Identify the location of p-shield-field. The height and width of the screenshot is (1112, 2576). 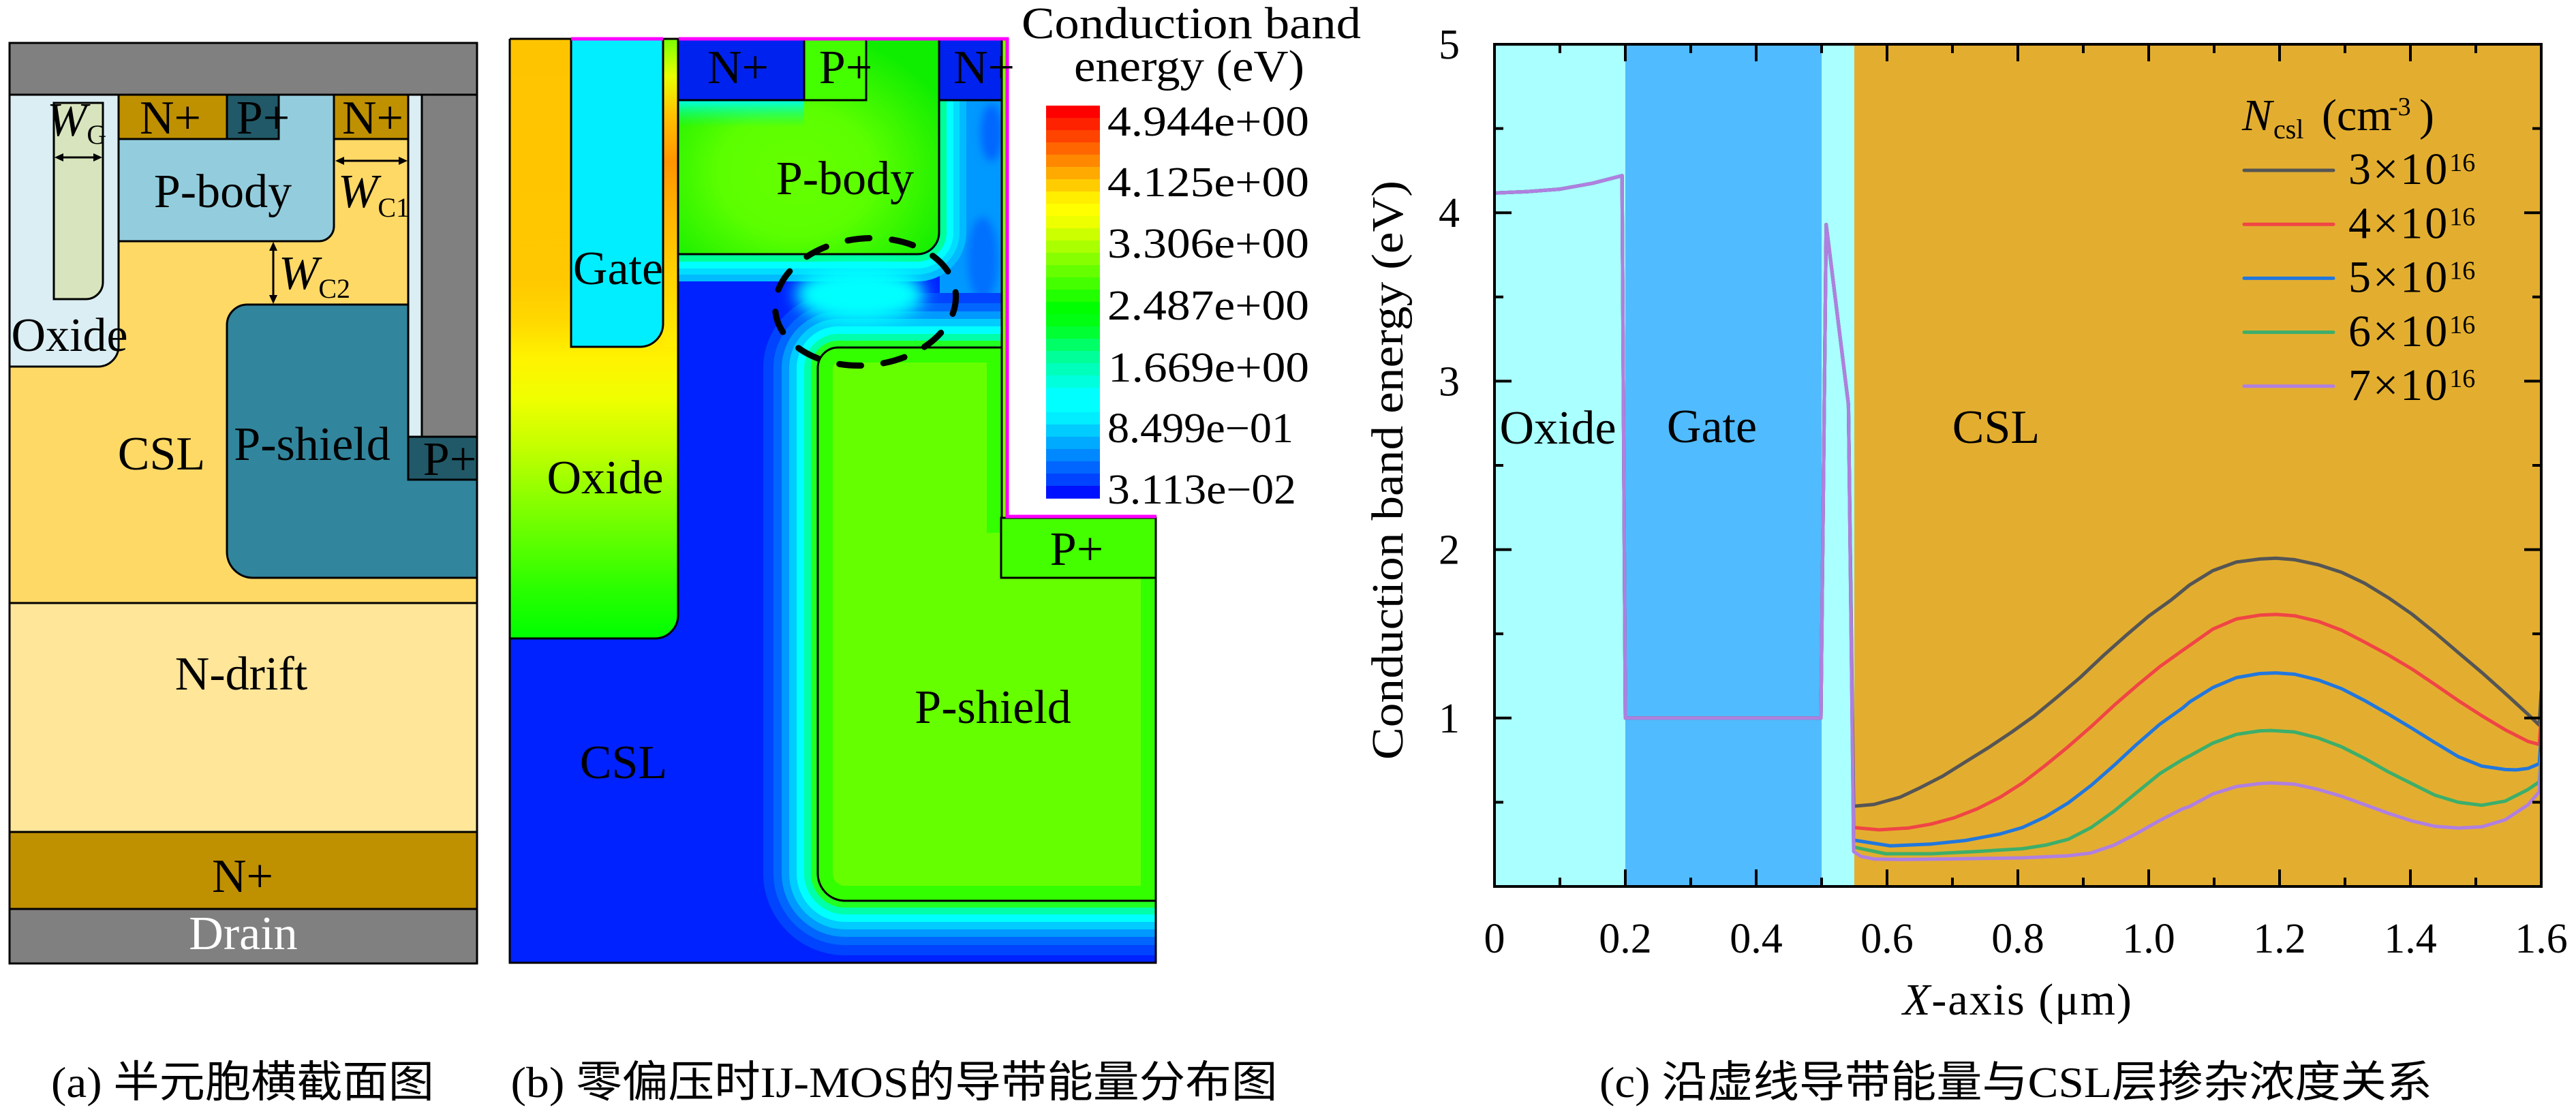
(987, 624).